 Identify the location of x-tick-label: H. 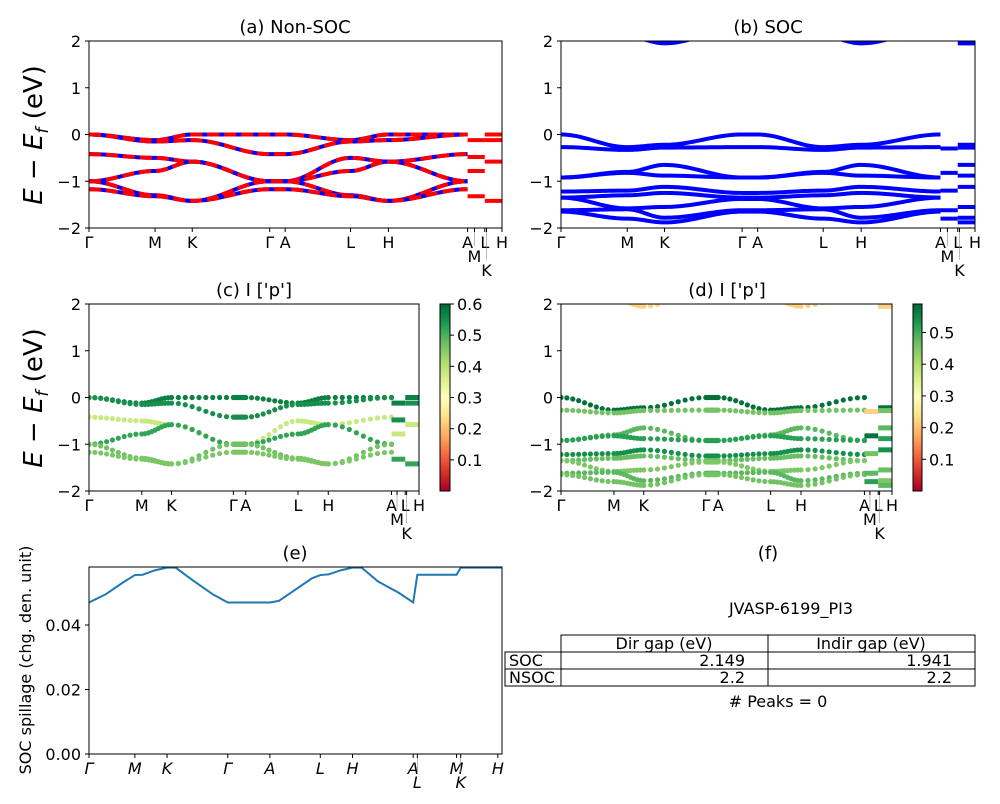
(388, 242).